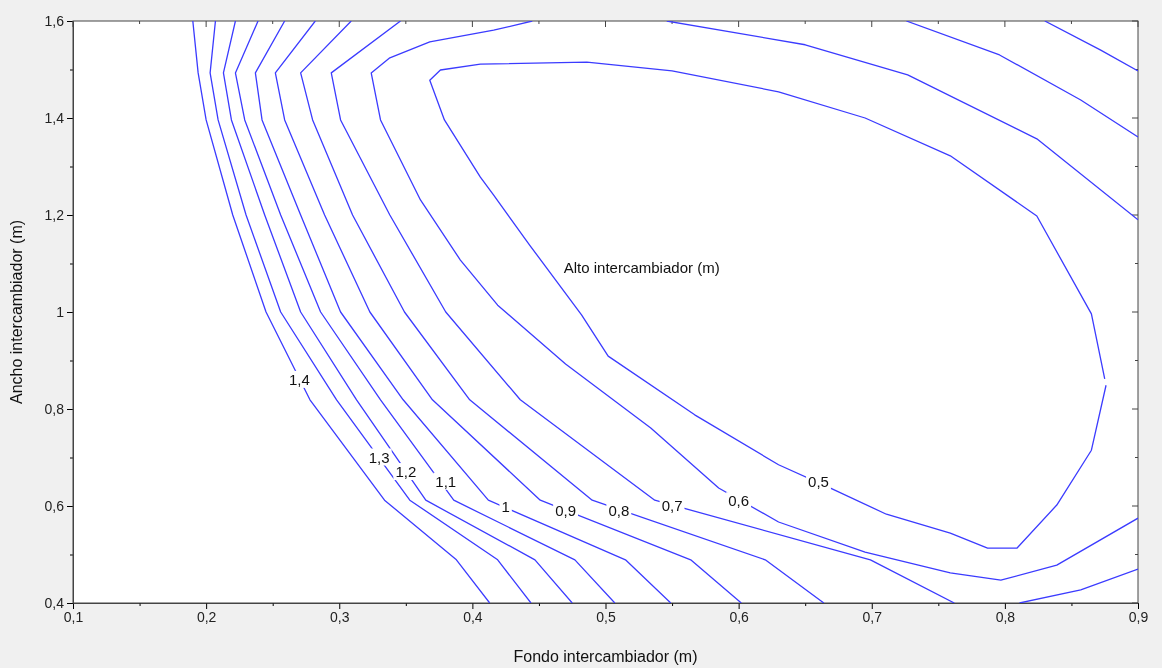  Describe the element at coordinates (446, 481) in the screenshot. I see `annotation: 1,1` at that location.